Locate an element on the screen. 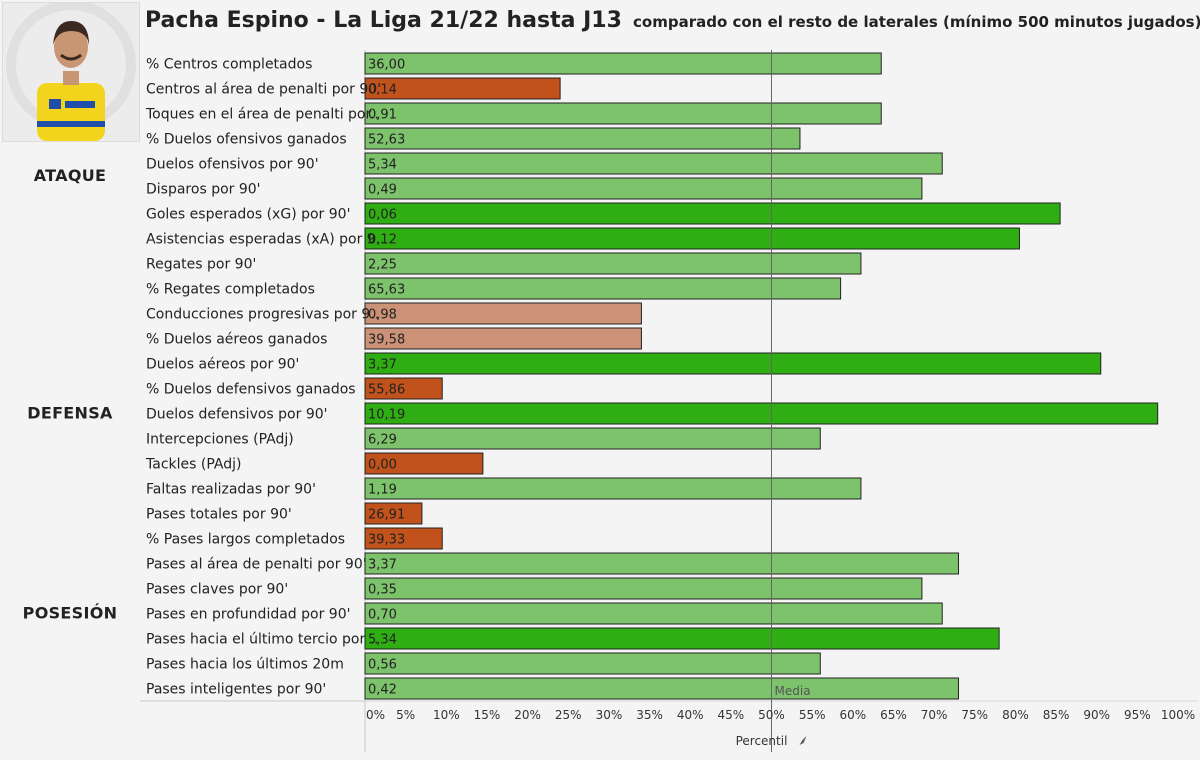 The width and height of the screenshot is (1200, 760). row-label: Duelos aéreos por 90' is located at coordinates (222, 365).